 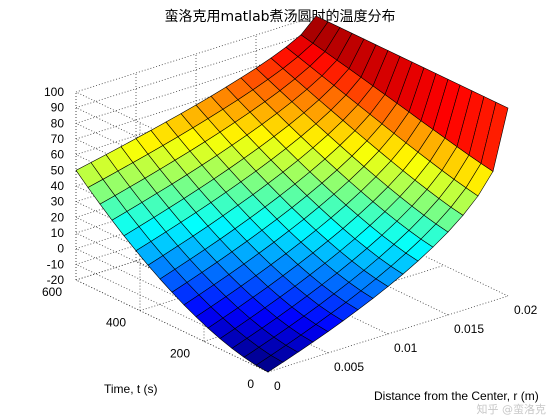 What do you see at coordinates (180, 353) in the screenshot?
I see `y-tick-label: 200` at bounding box center [180, 353].